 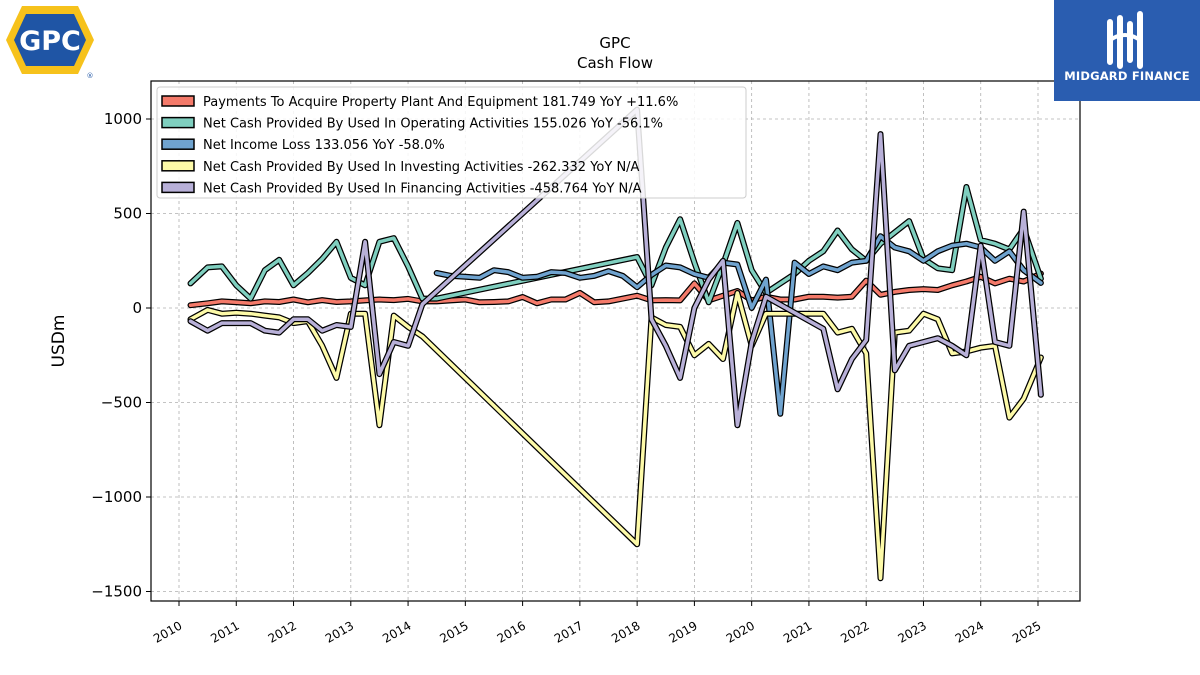 What do you see at coordinates (127, 214) in the screenshot?
I see `y-tick-label: 500` at bounding box center [127, 214].